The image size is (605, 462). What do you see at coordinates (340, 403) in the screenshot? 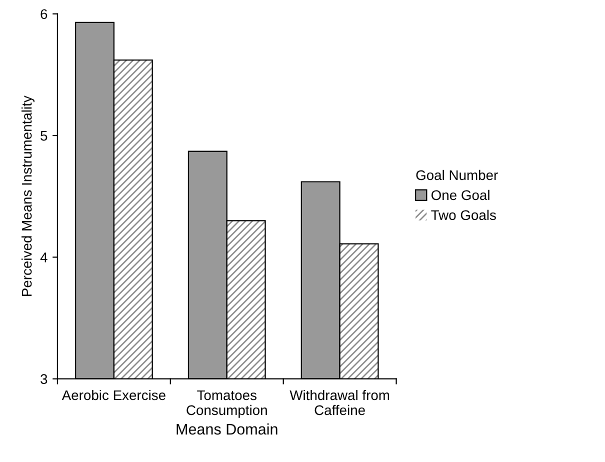
I see `x-tick-label: Withdrawal from Caffeine` at bounding box center [340, 403].